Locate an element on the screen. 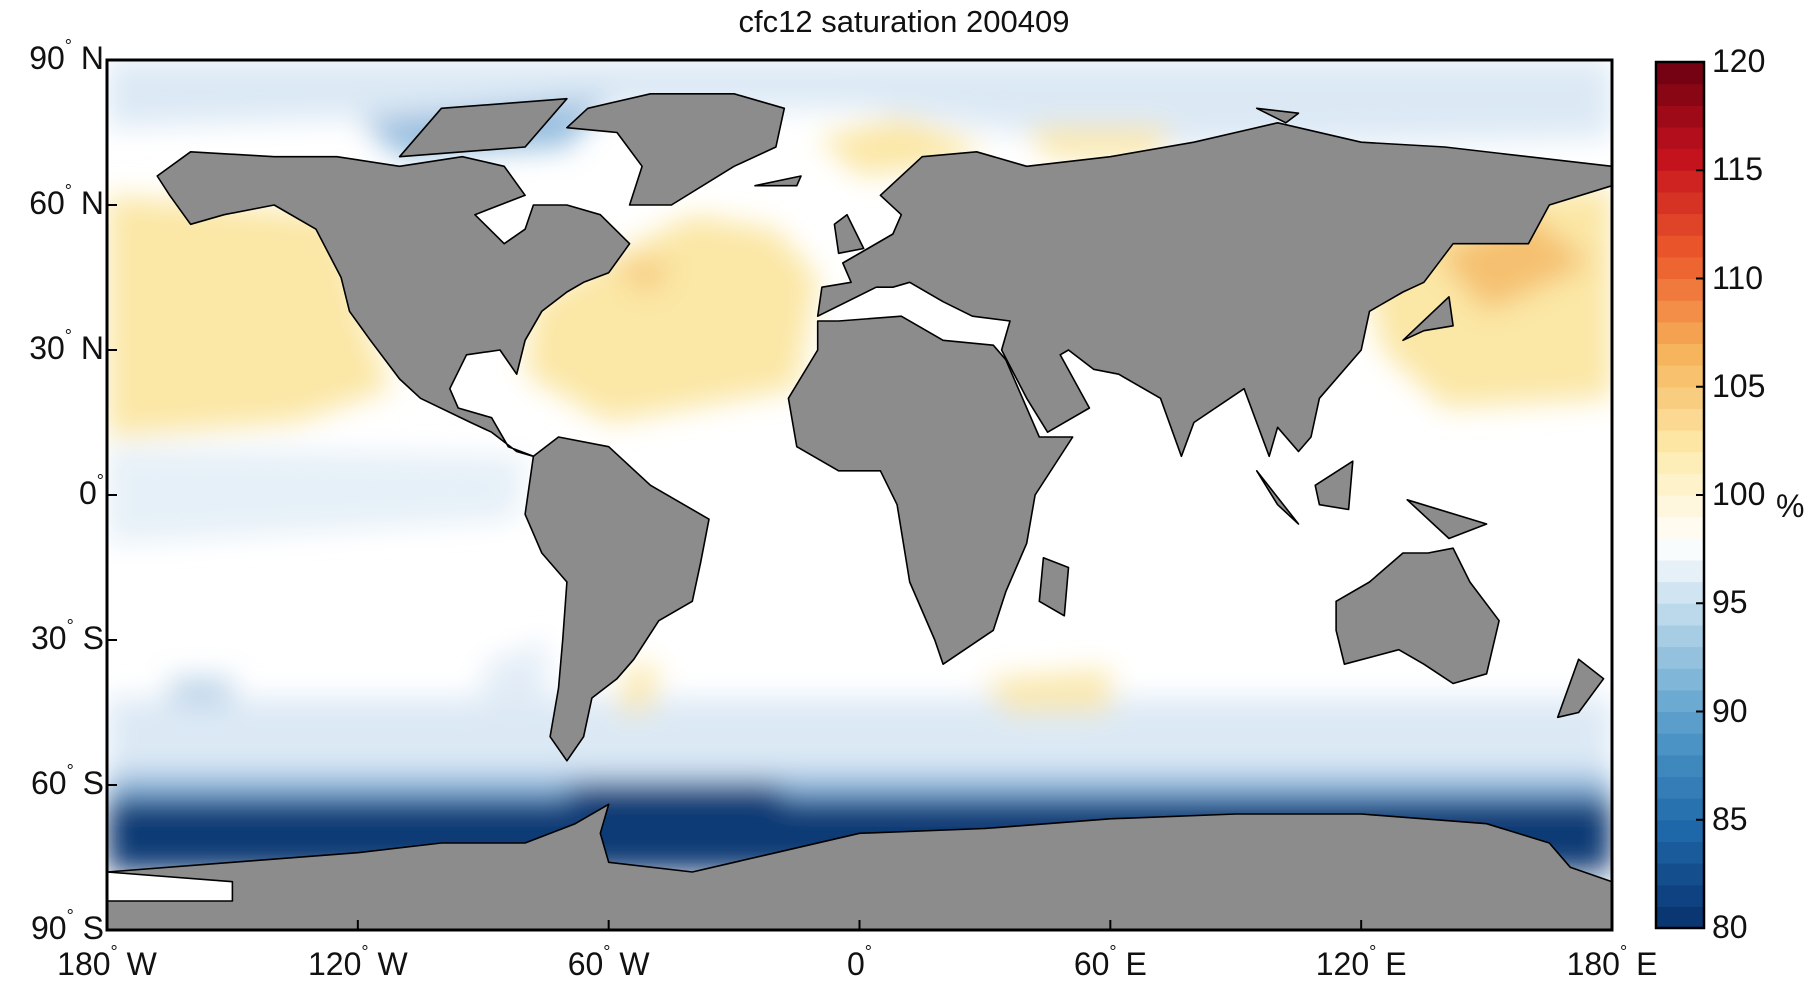  chile-light-blue is located at coordinates (514, 683).